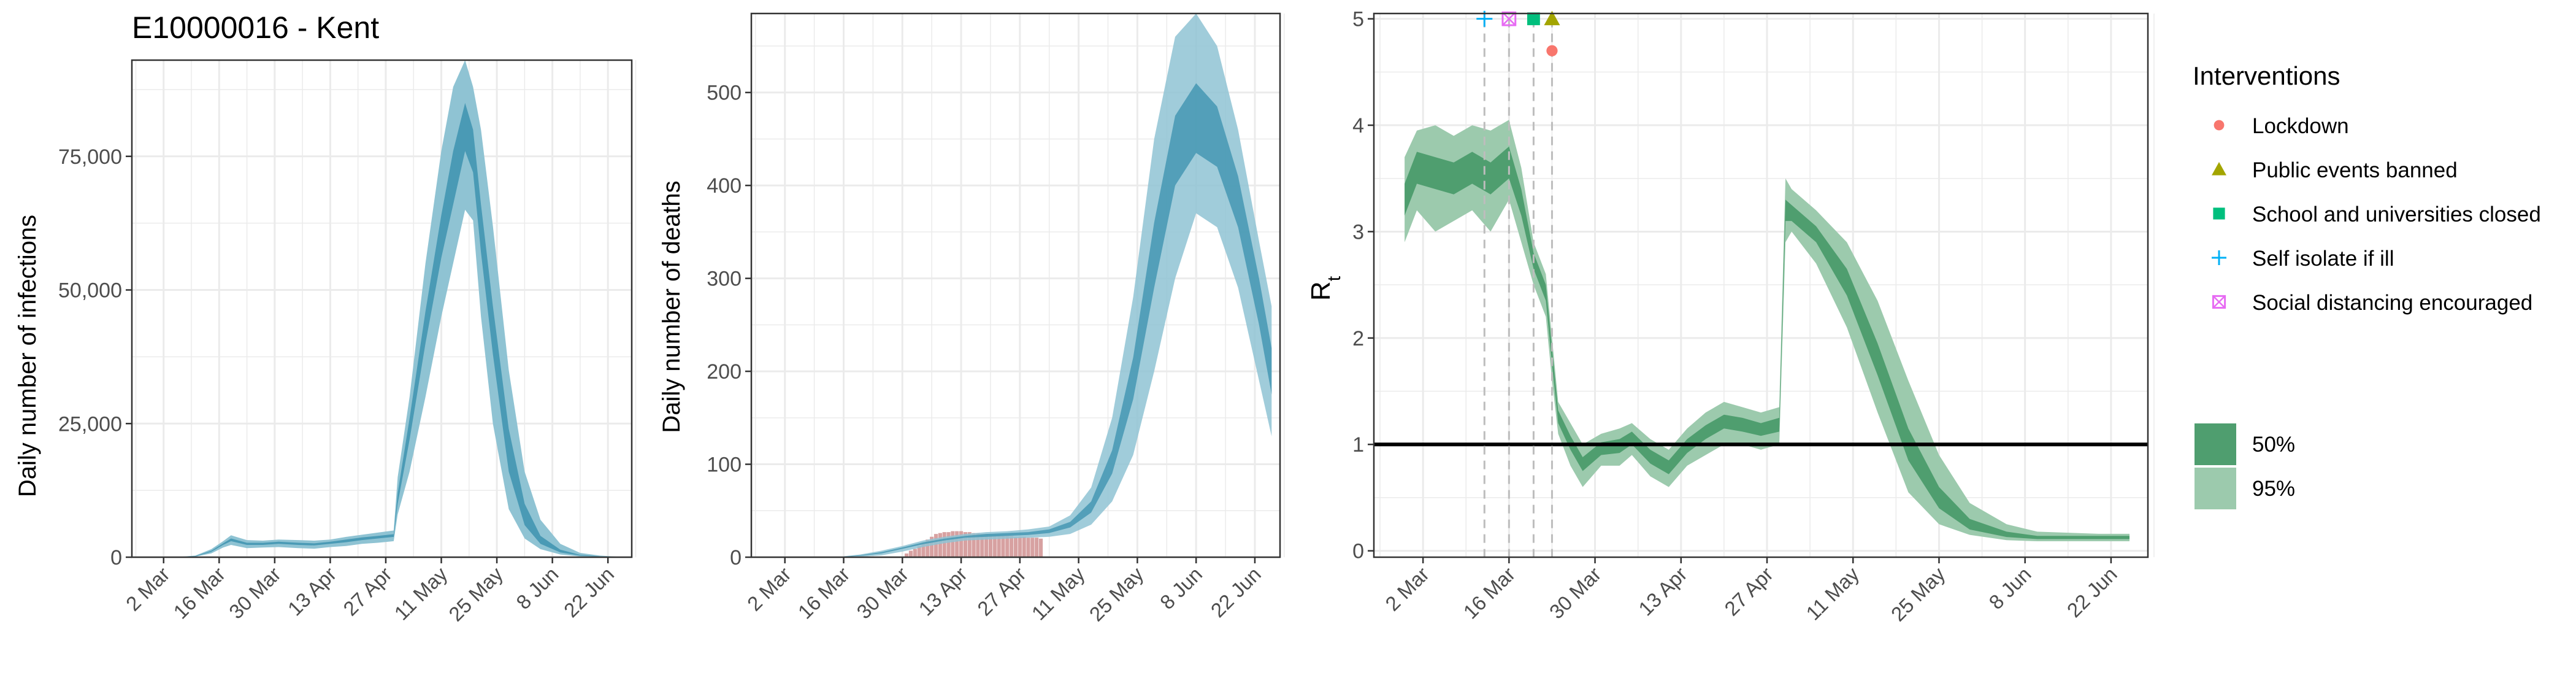 This screenshot has width=2576, height=683. Describe the element at coordinates (1358, 19) in the screenshot. I see `y-tick-label: 5` at that location.